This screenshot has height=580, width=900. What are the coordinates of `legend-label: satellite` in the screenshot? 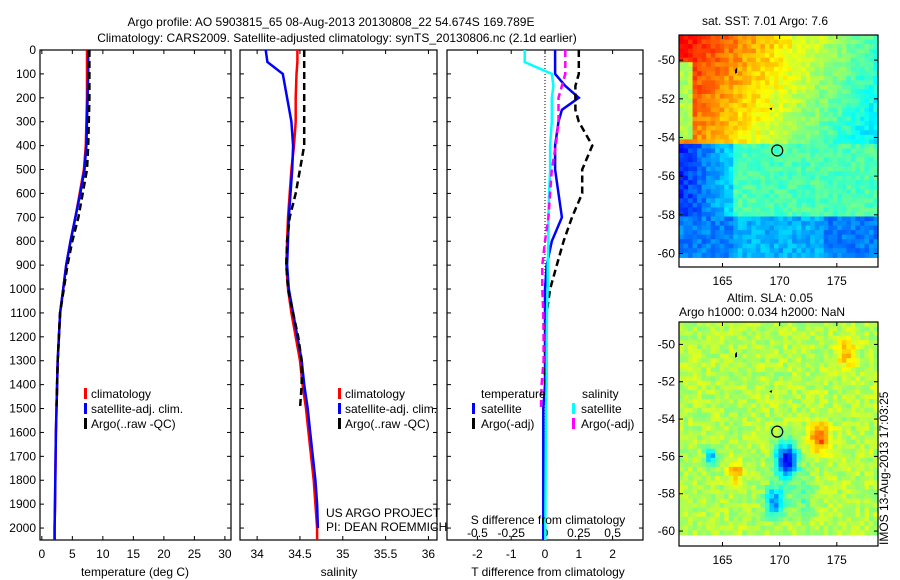 It's located at (501, 409).